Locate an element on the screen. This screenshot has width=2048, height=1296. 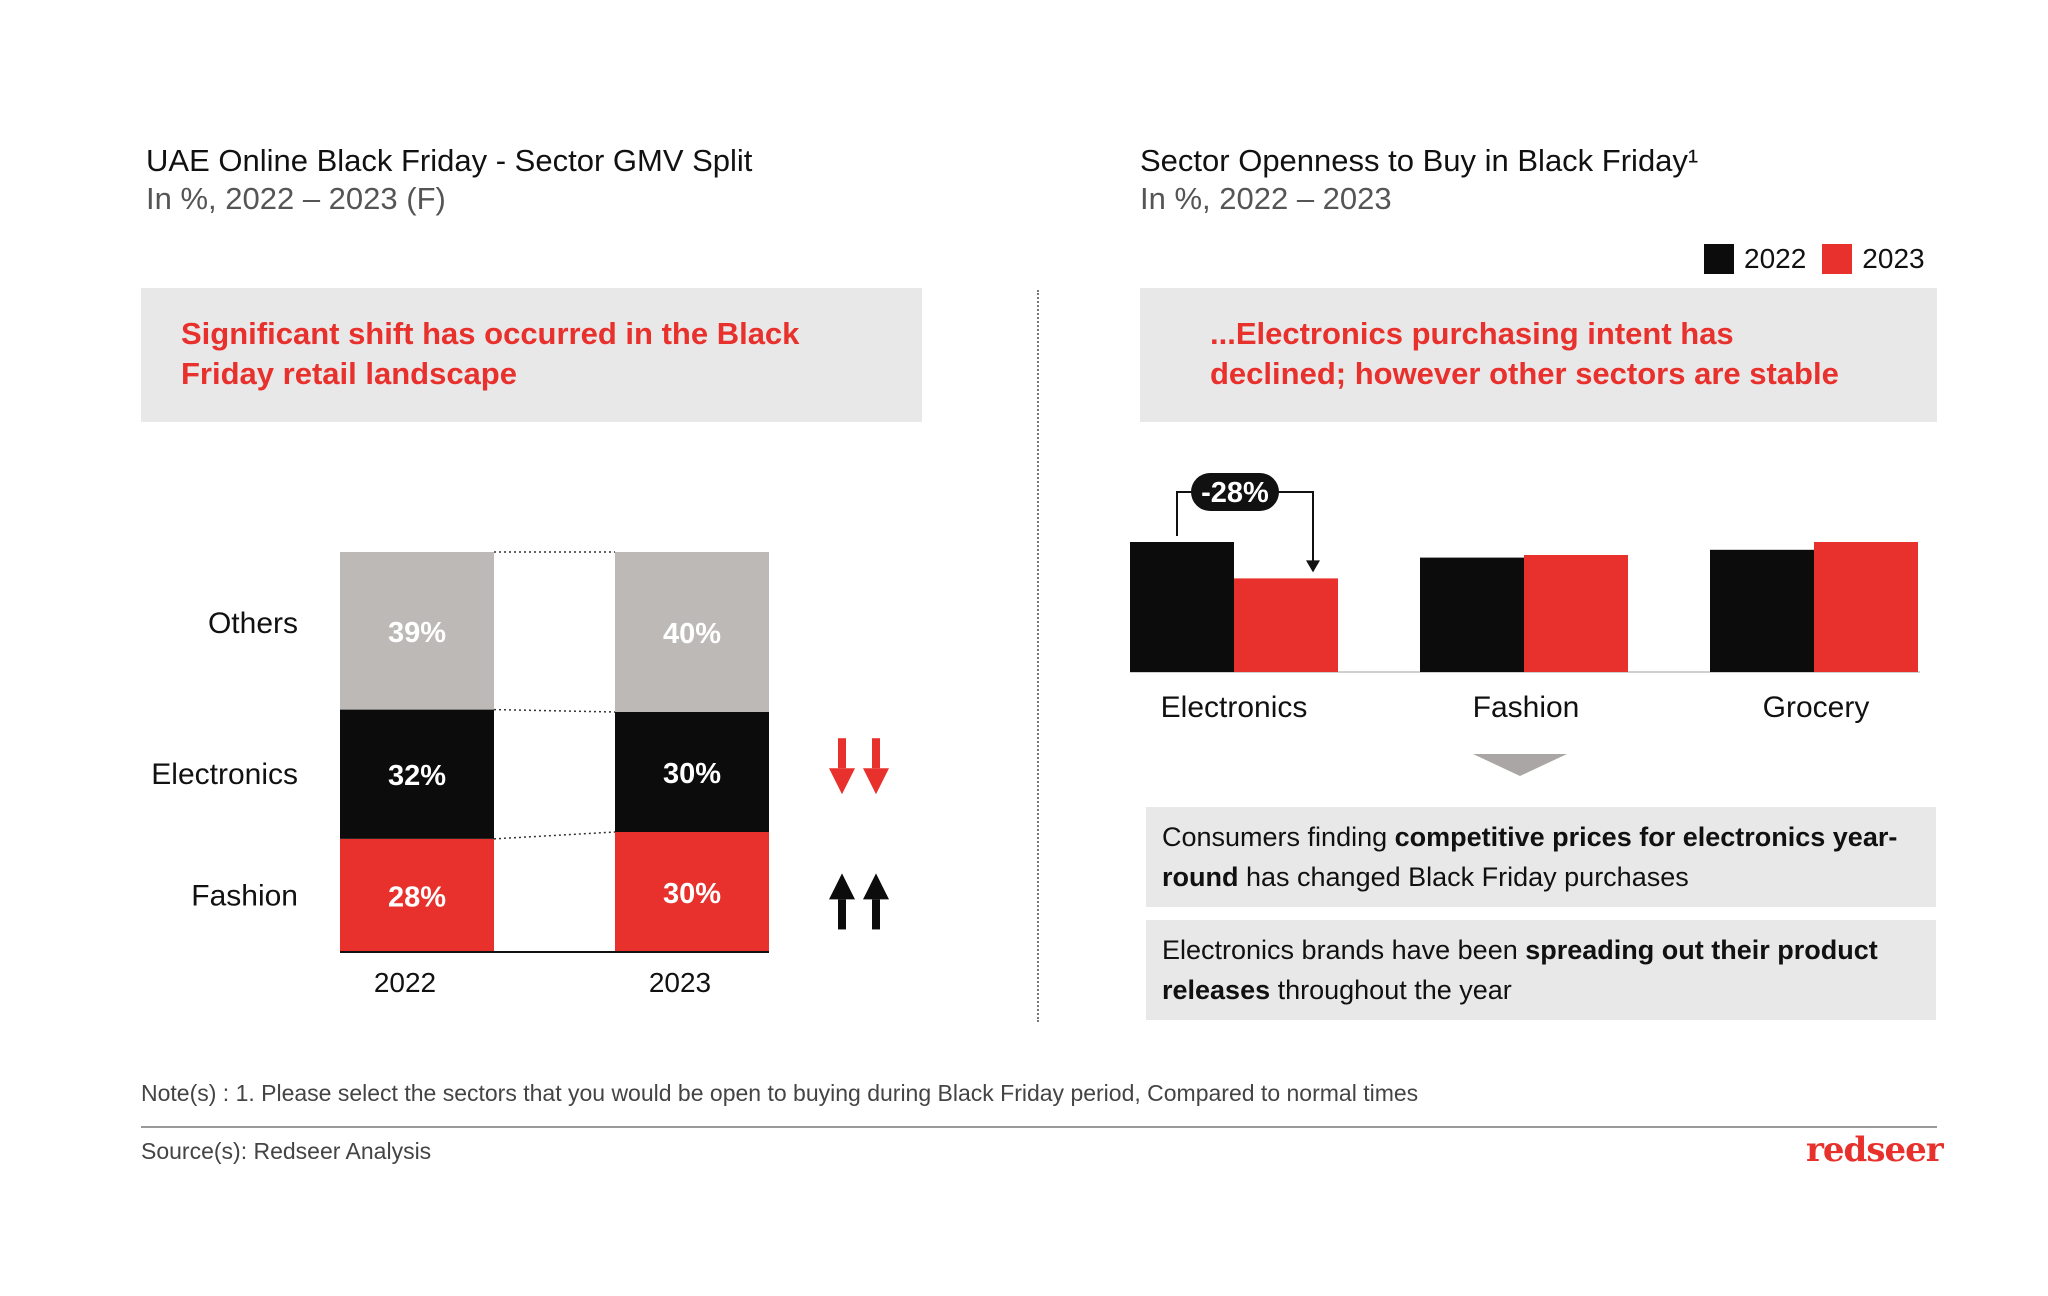
data-label-fashion-2023: 30% is located at coordinates (692, 894).